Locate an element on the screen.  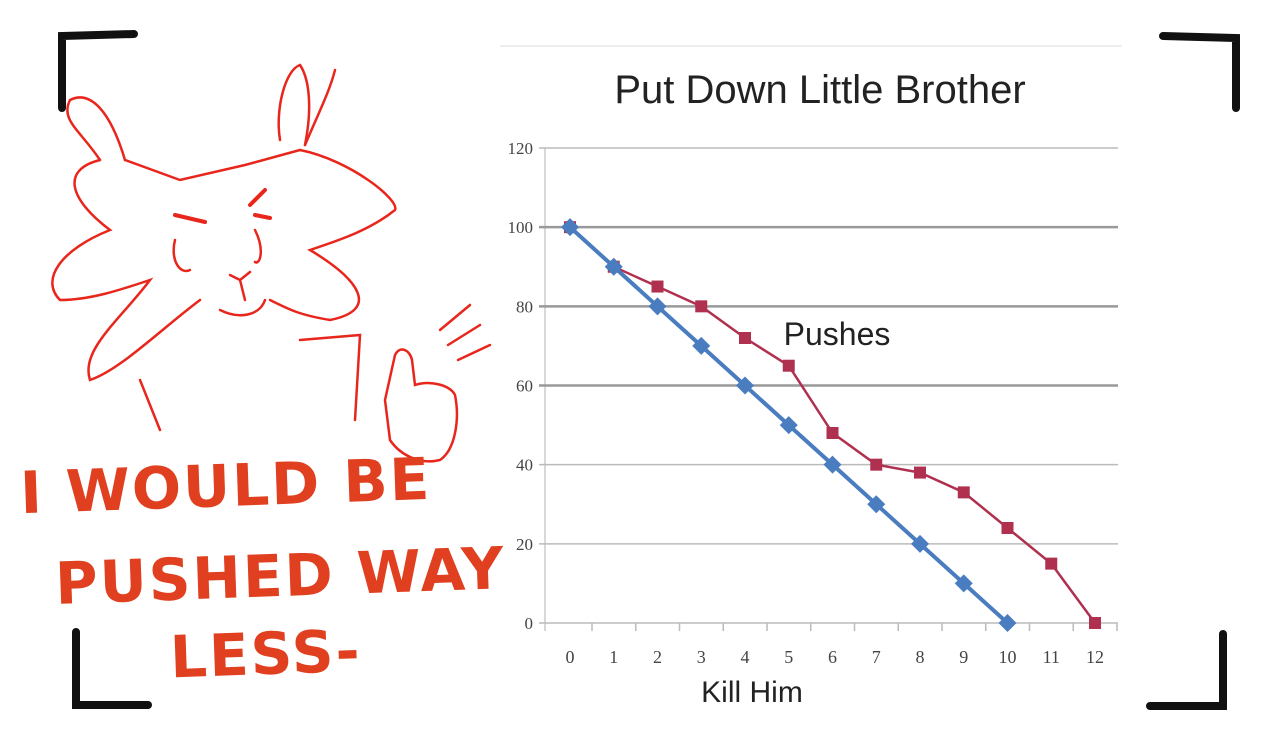
y-tick-label: 100 is located at coordinates (521, 227).